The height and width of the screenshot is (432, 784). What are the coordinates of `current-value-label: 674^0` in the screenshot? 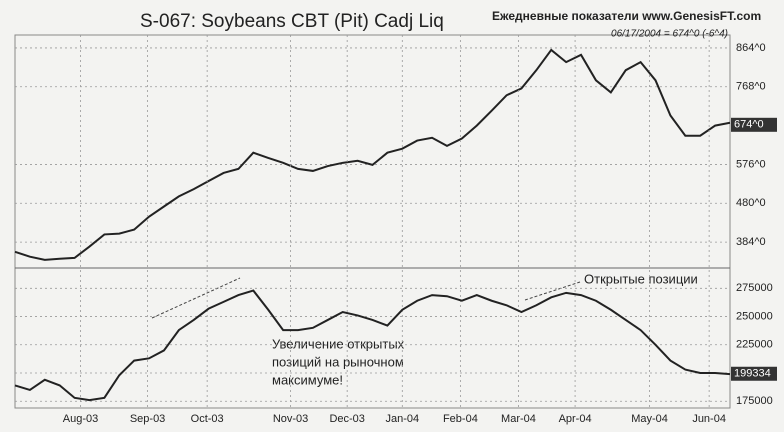 It's located at (749, 125).